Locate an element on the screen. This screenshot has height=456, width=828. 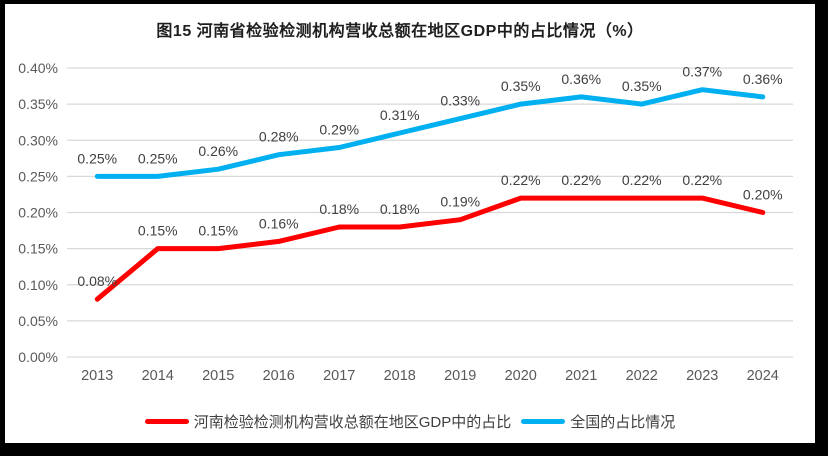
legend-label-henan: 河南检验检测机构营收总额在地区GDP中的占比 is located at coordinates (352, 422).